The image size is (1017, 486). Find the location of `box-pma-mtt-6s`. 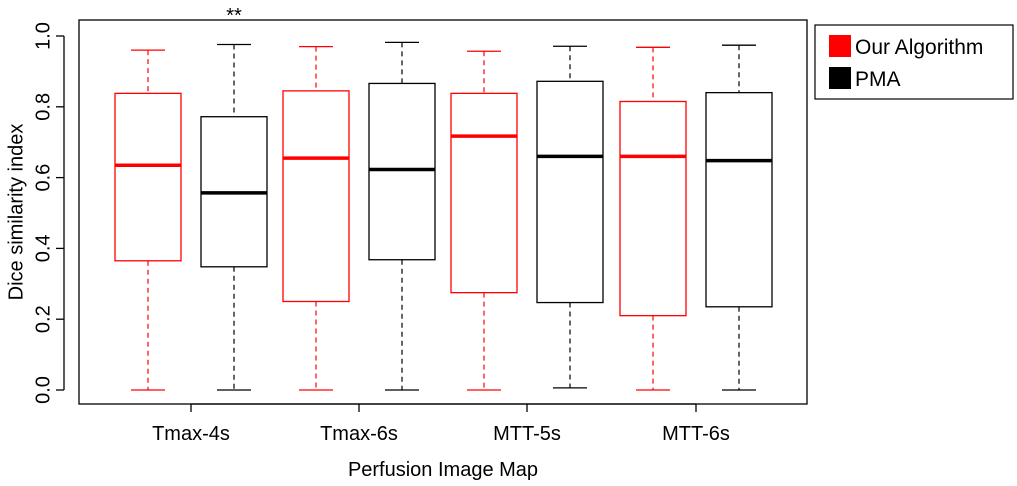

box-pma-mtt-6s is located at coordinates (739, 217).